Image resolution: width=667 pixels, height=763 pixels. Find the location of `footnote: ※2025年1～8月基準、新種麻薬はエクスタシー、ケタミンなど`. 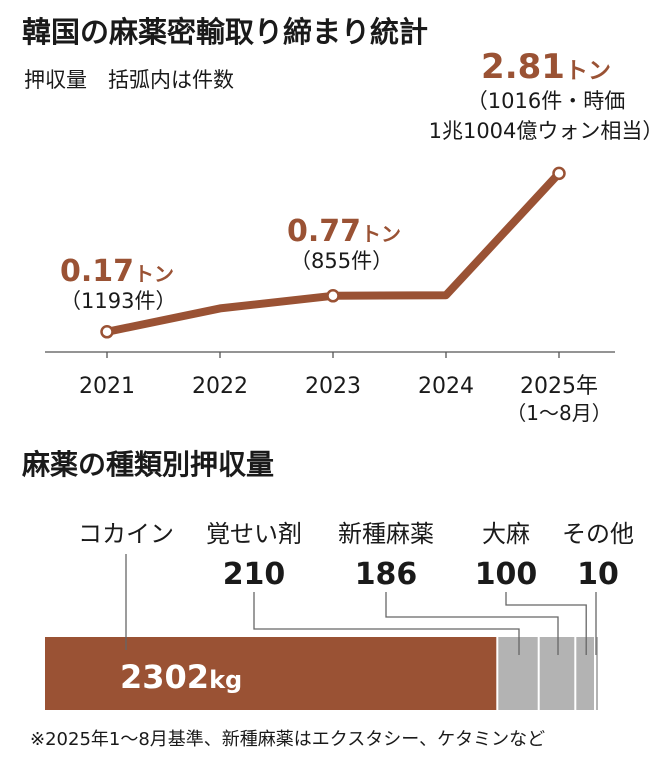

footnote: ※2025年1～8月基準、新種麻薬はエクスタシー、ケタミンなど is located at coordinates (287, 739).